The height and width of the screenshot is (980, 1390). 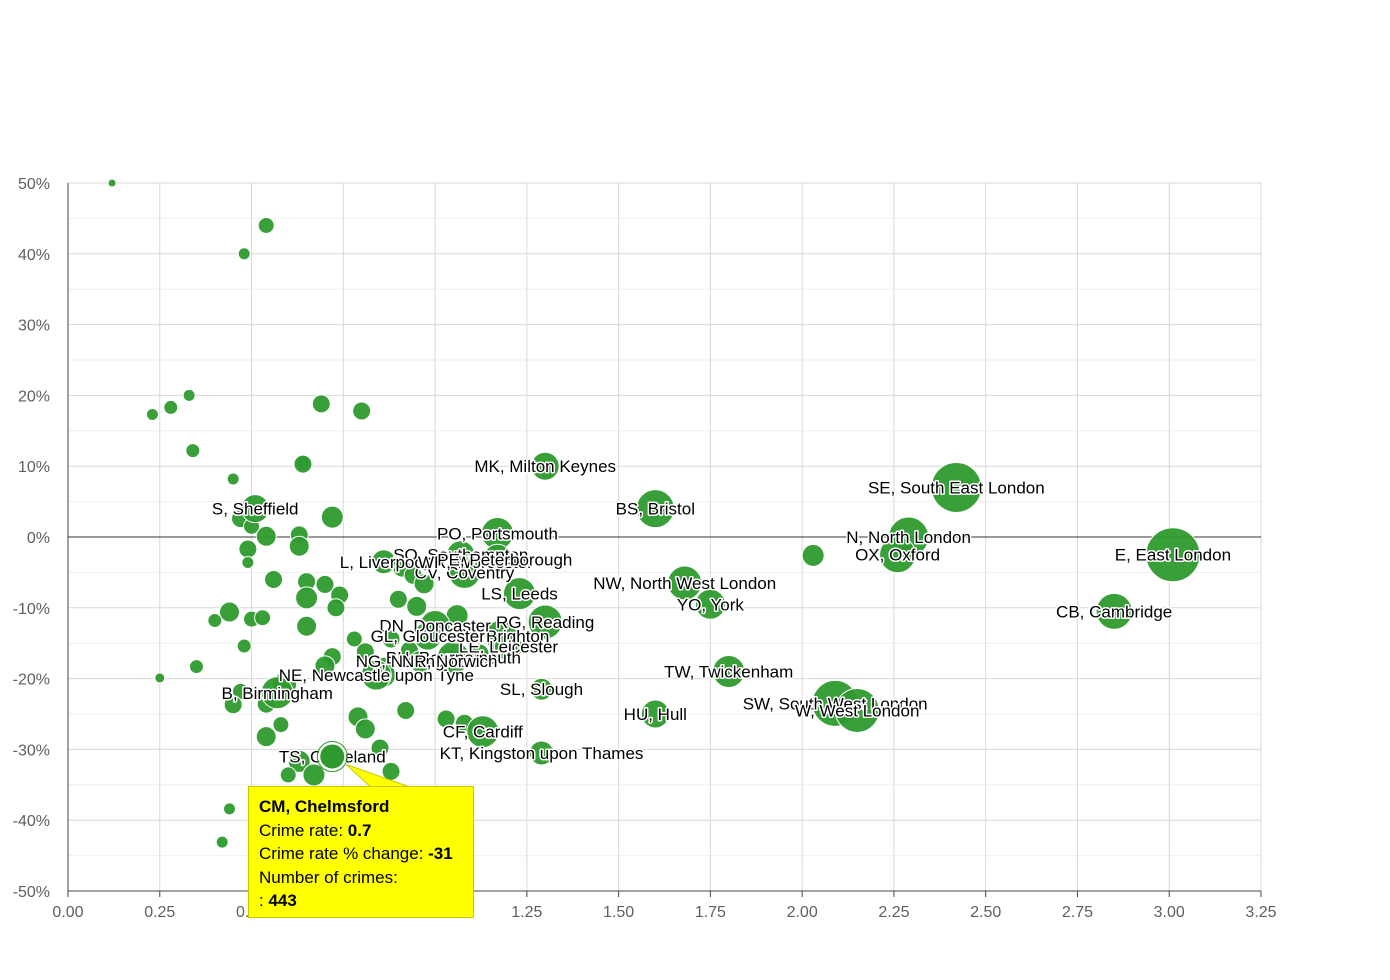 What do you see at coordinates (344, 853) in the screenshot?
I see `tooltip-change-label: Crime rate % change:` at bounding box center [344, 853].